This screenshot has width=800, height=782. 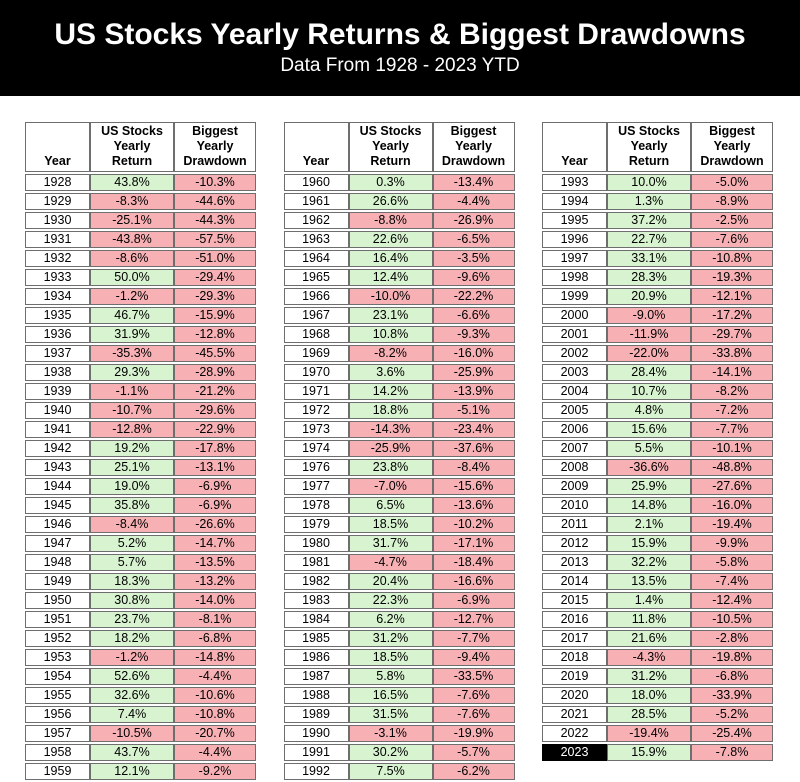 I want to click on year-cell: 1992, so click(x=316, y=771).